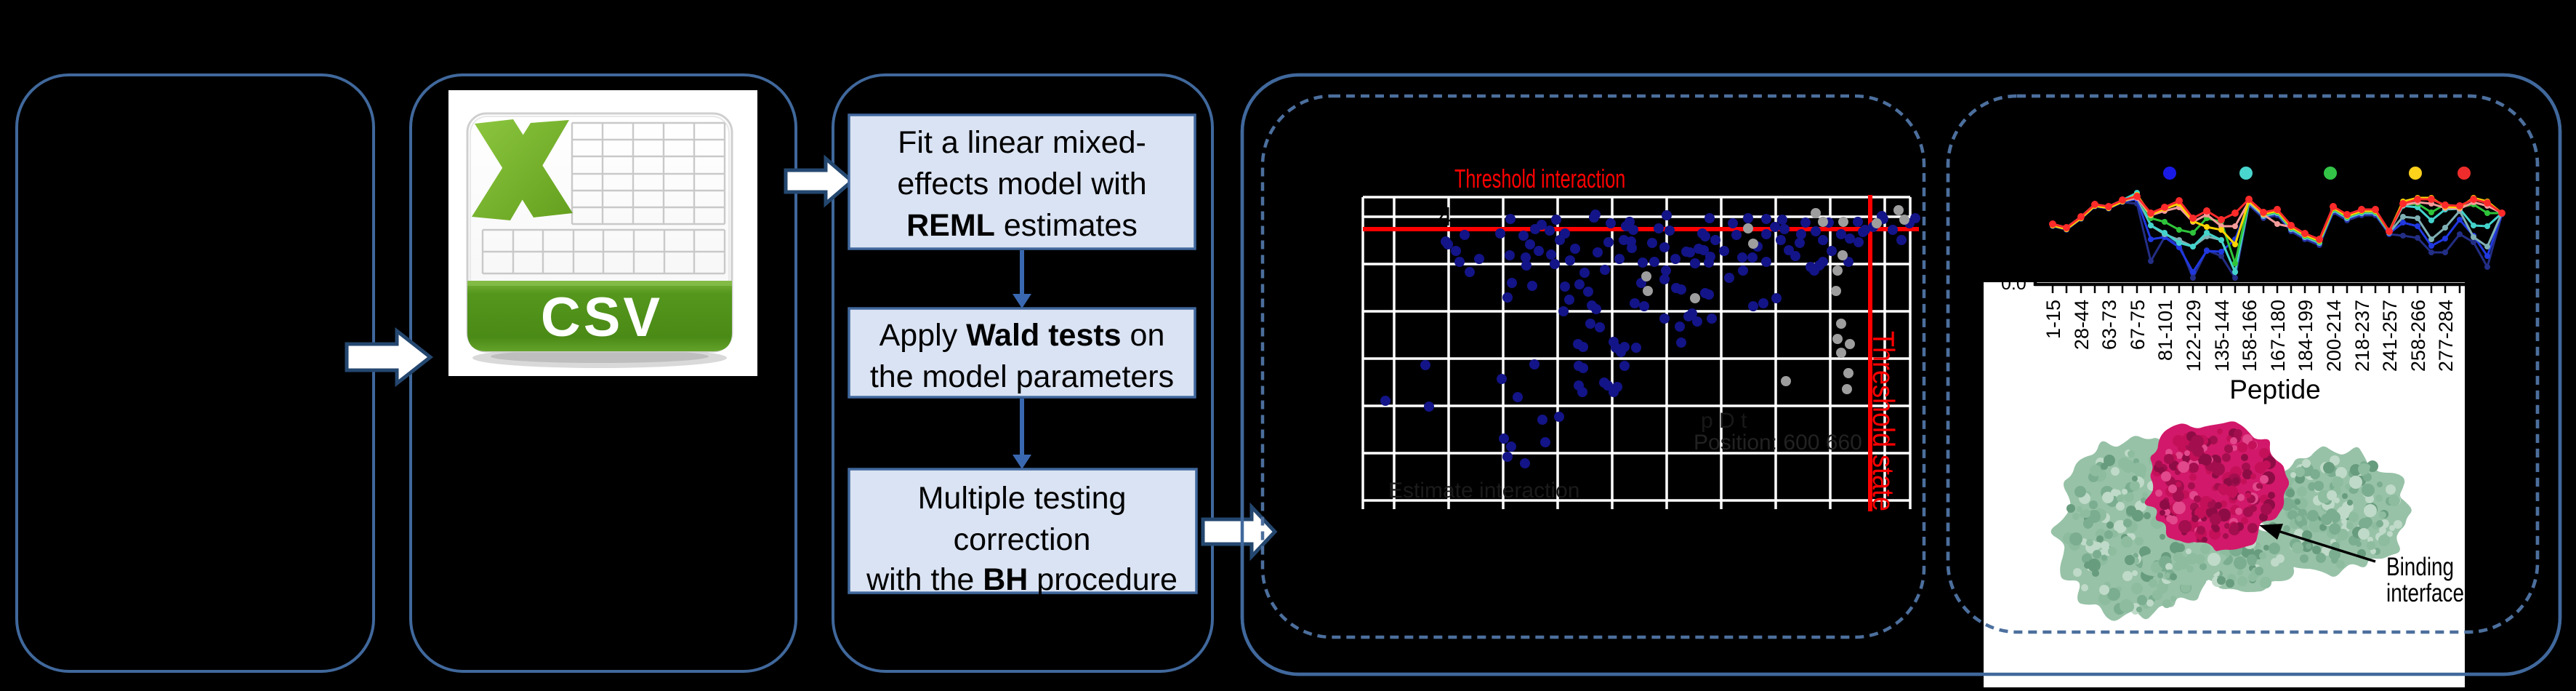 The image size is (2576, 691). What do you see at coordinates (2165, 330) in the screenshot?
I see `svg-text: 81-101` at bounding box center [2165, 330].